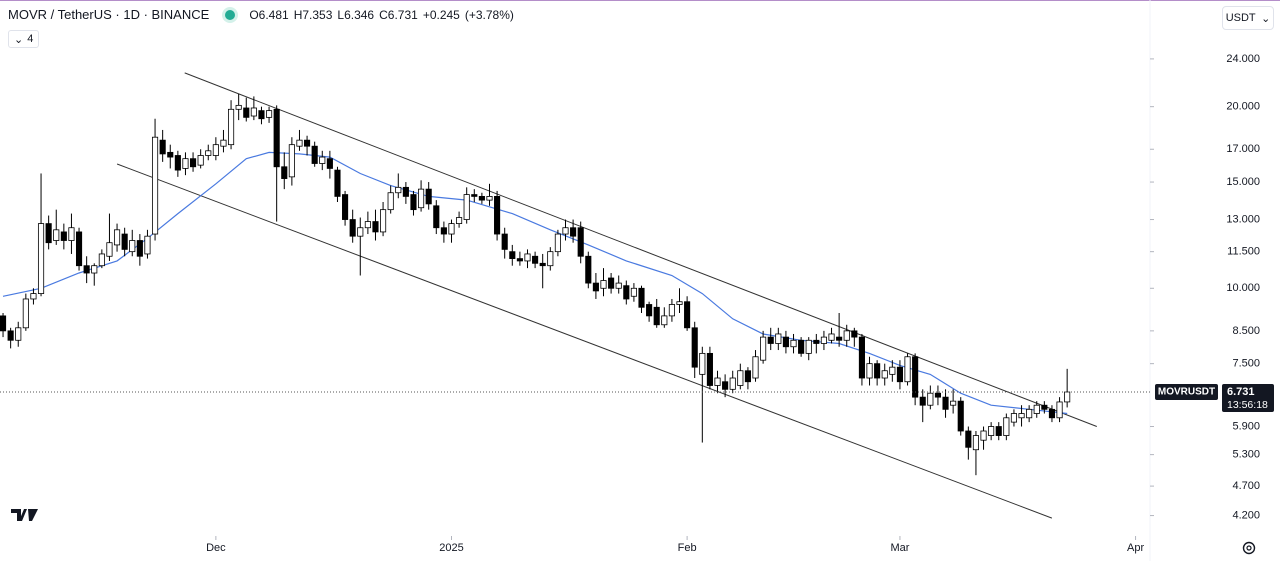 This screenshot has height=561, width=1280. I want to click on symbol-title: MOVR / TetherUS · 1D · BINANCE, so click(109, 14).